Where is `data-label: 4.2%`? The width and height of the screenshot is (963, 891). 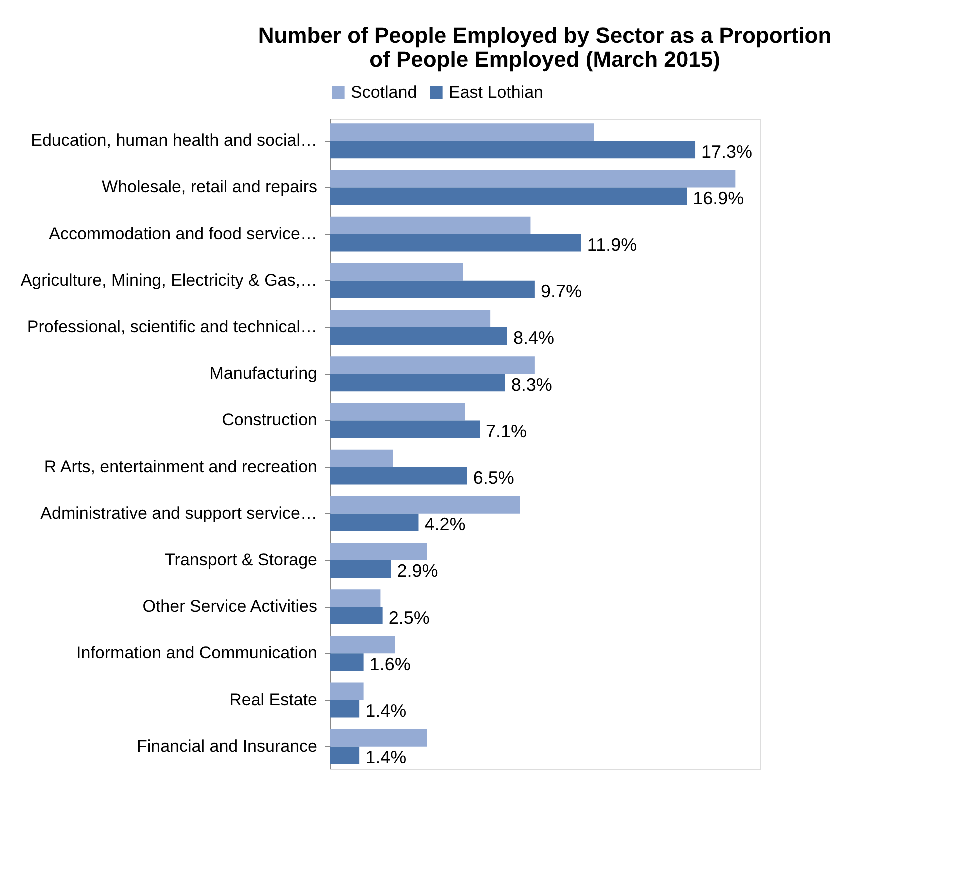 data-label: 4.2% is located at coordinates (445, 524).